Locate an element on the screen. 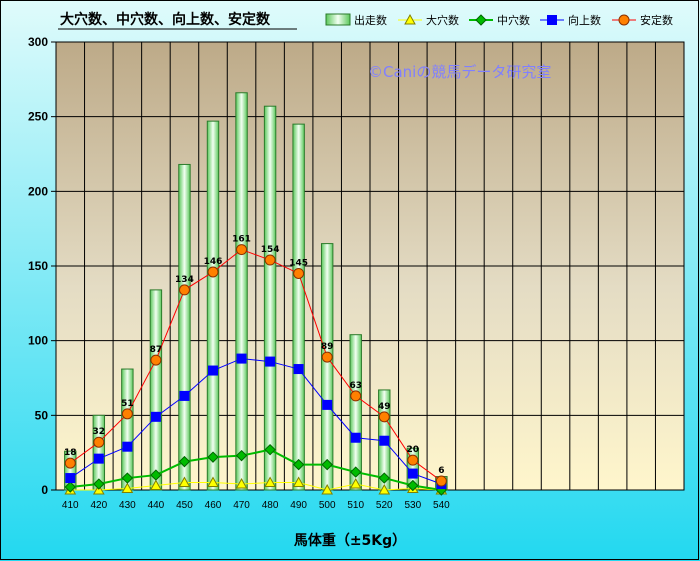  y-tick-label: 100 is located at coordinates (38, 341).